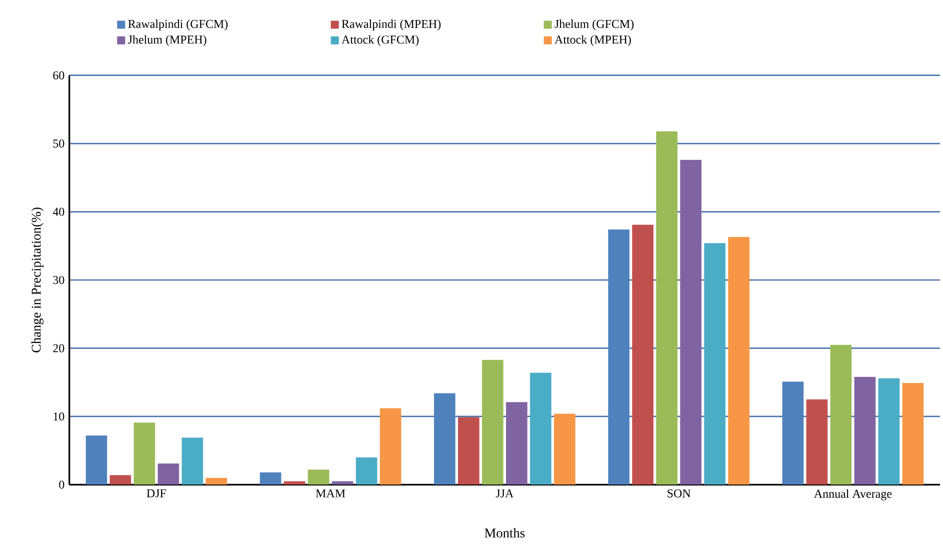 This screenshot has width=943, height=558. I want to click on x-tick-label: DJF, so click(156, 493).